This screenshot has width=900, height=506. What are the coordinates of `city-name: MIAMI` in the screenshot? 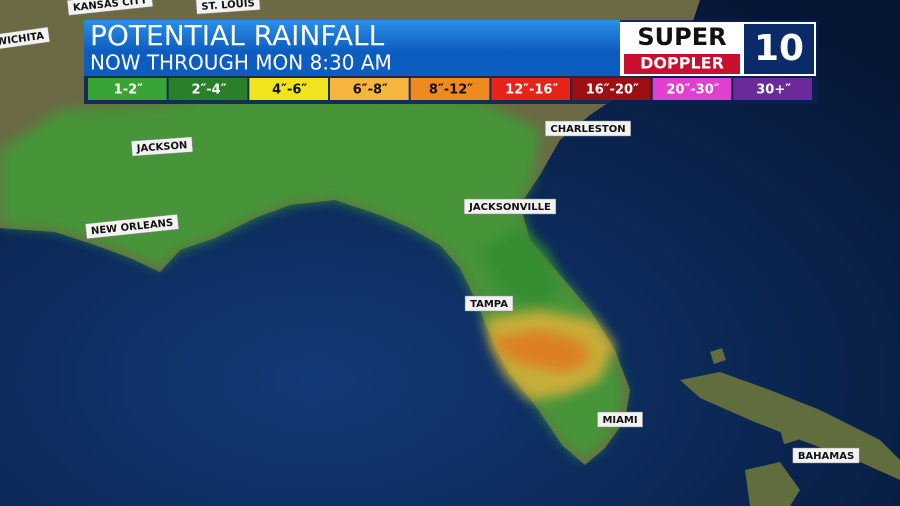 It's located at (619, 420).